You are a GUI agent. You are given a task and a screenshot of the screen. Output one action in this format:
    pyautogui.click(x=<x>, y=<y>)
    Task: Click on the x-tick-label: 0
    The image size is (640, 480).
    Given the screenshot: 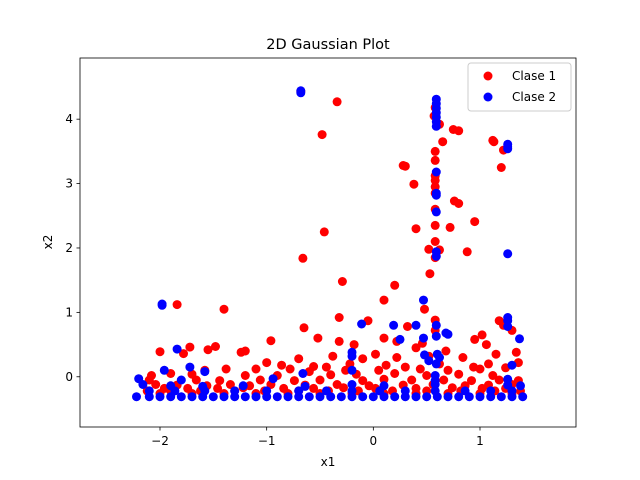 What is the action you would take?
    pyautogui.click(x=374, y=441)
    